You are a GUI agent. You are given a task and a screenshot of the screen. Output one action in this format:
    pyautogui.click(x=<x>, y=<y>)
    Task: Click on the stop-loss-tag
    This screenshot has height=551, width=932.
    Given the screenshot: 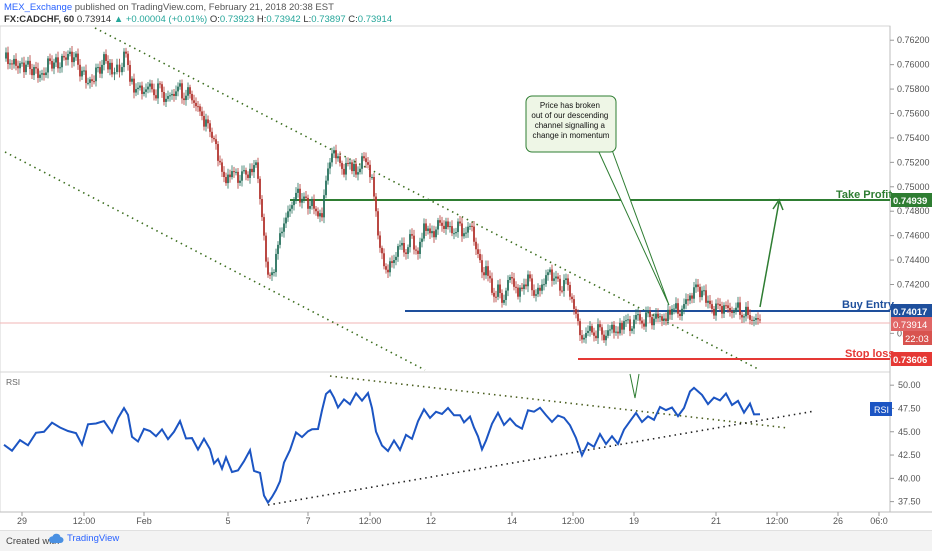 What is the action you would take?
    pyautogui.click(x=911, y=359)
    